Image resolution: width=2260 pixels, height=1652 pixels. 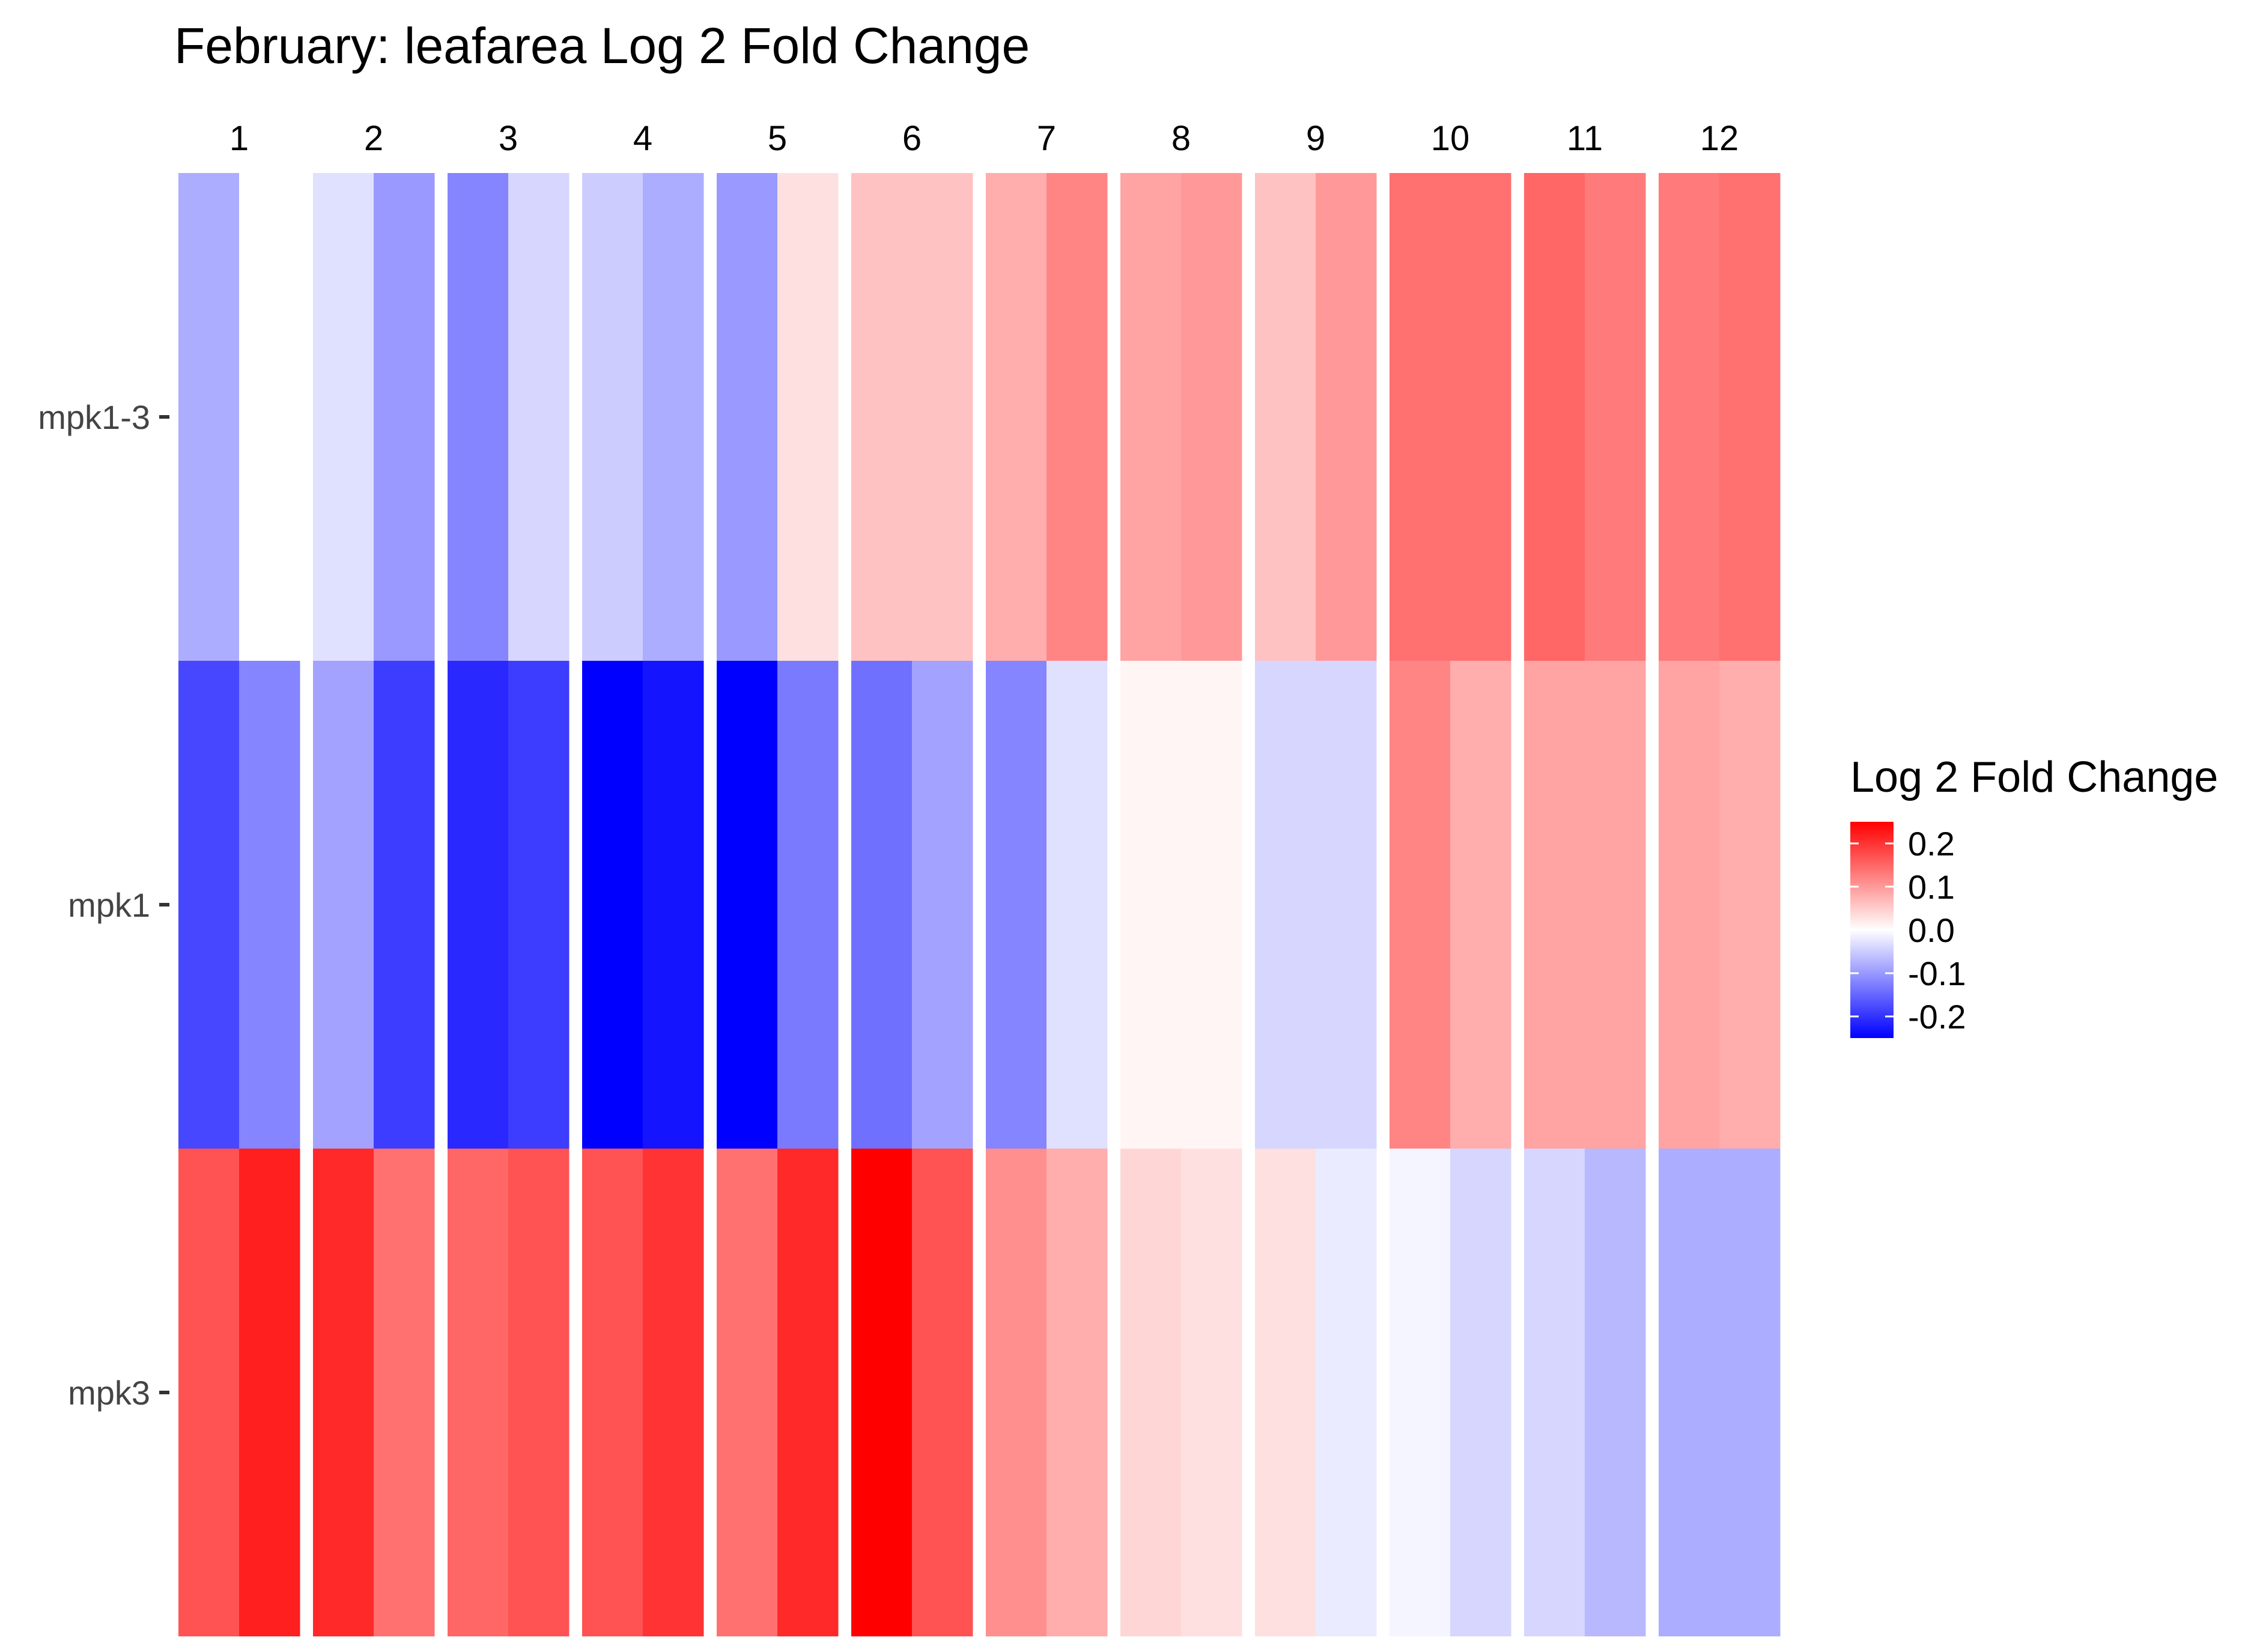 What do you see at coordinates (1585, 138) in the screenshot?
I see `column-label: 11` at bounding box center [1585, 138].